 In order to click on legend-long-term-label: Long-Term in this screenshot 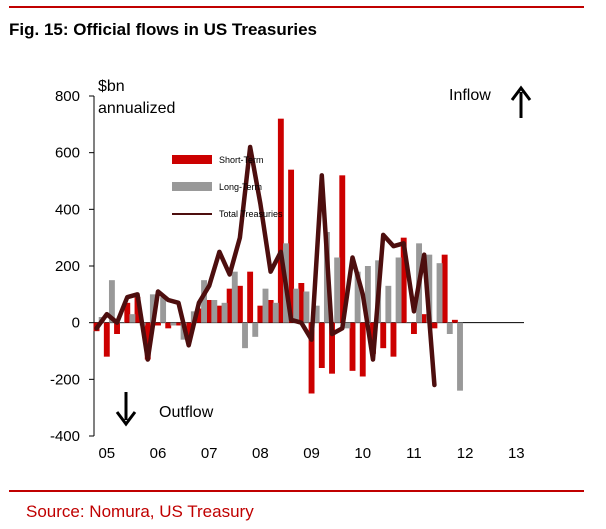, I will do `click(240, 187)`.